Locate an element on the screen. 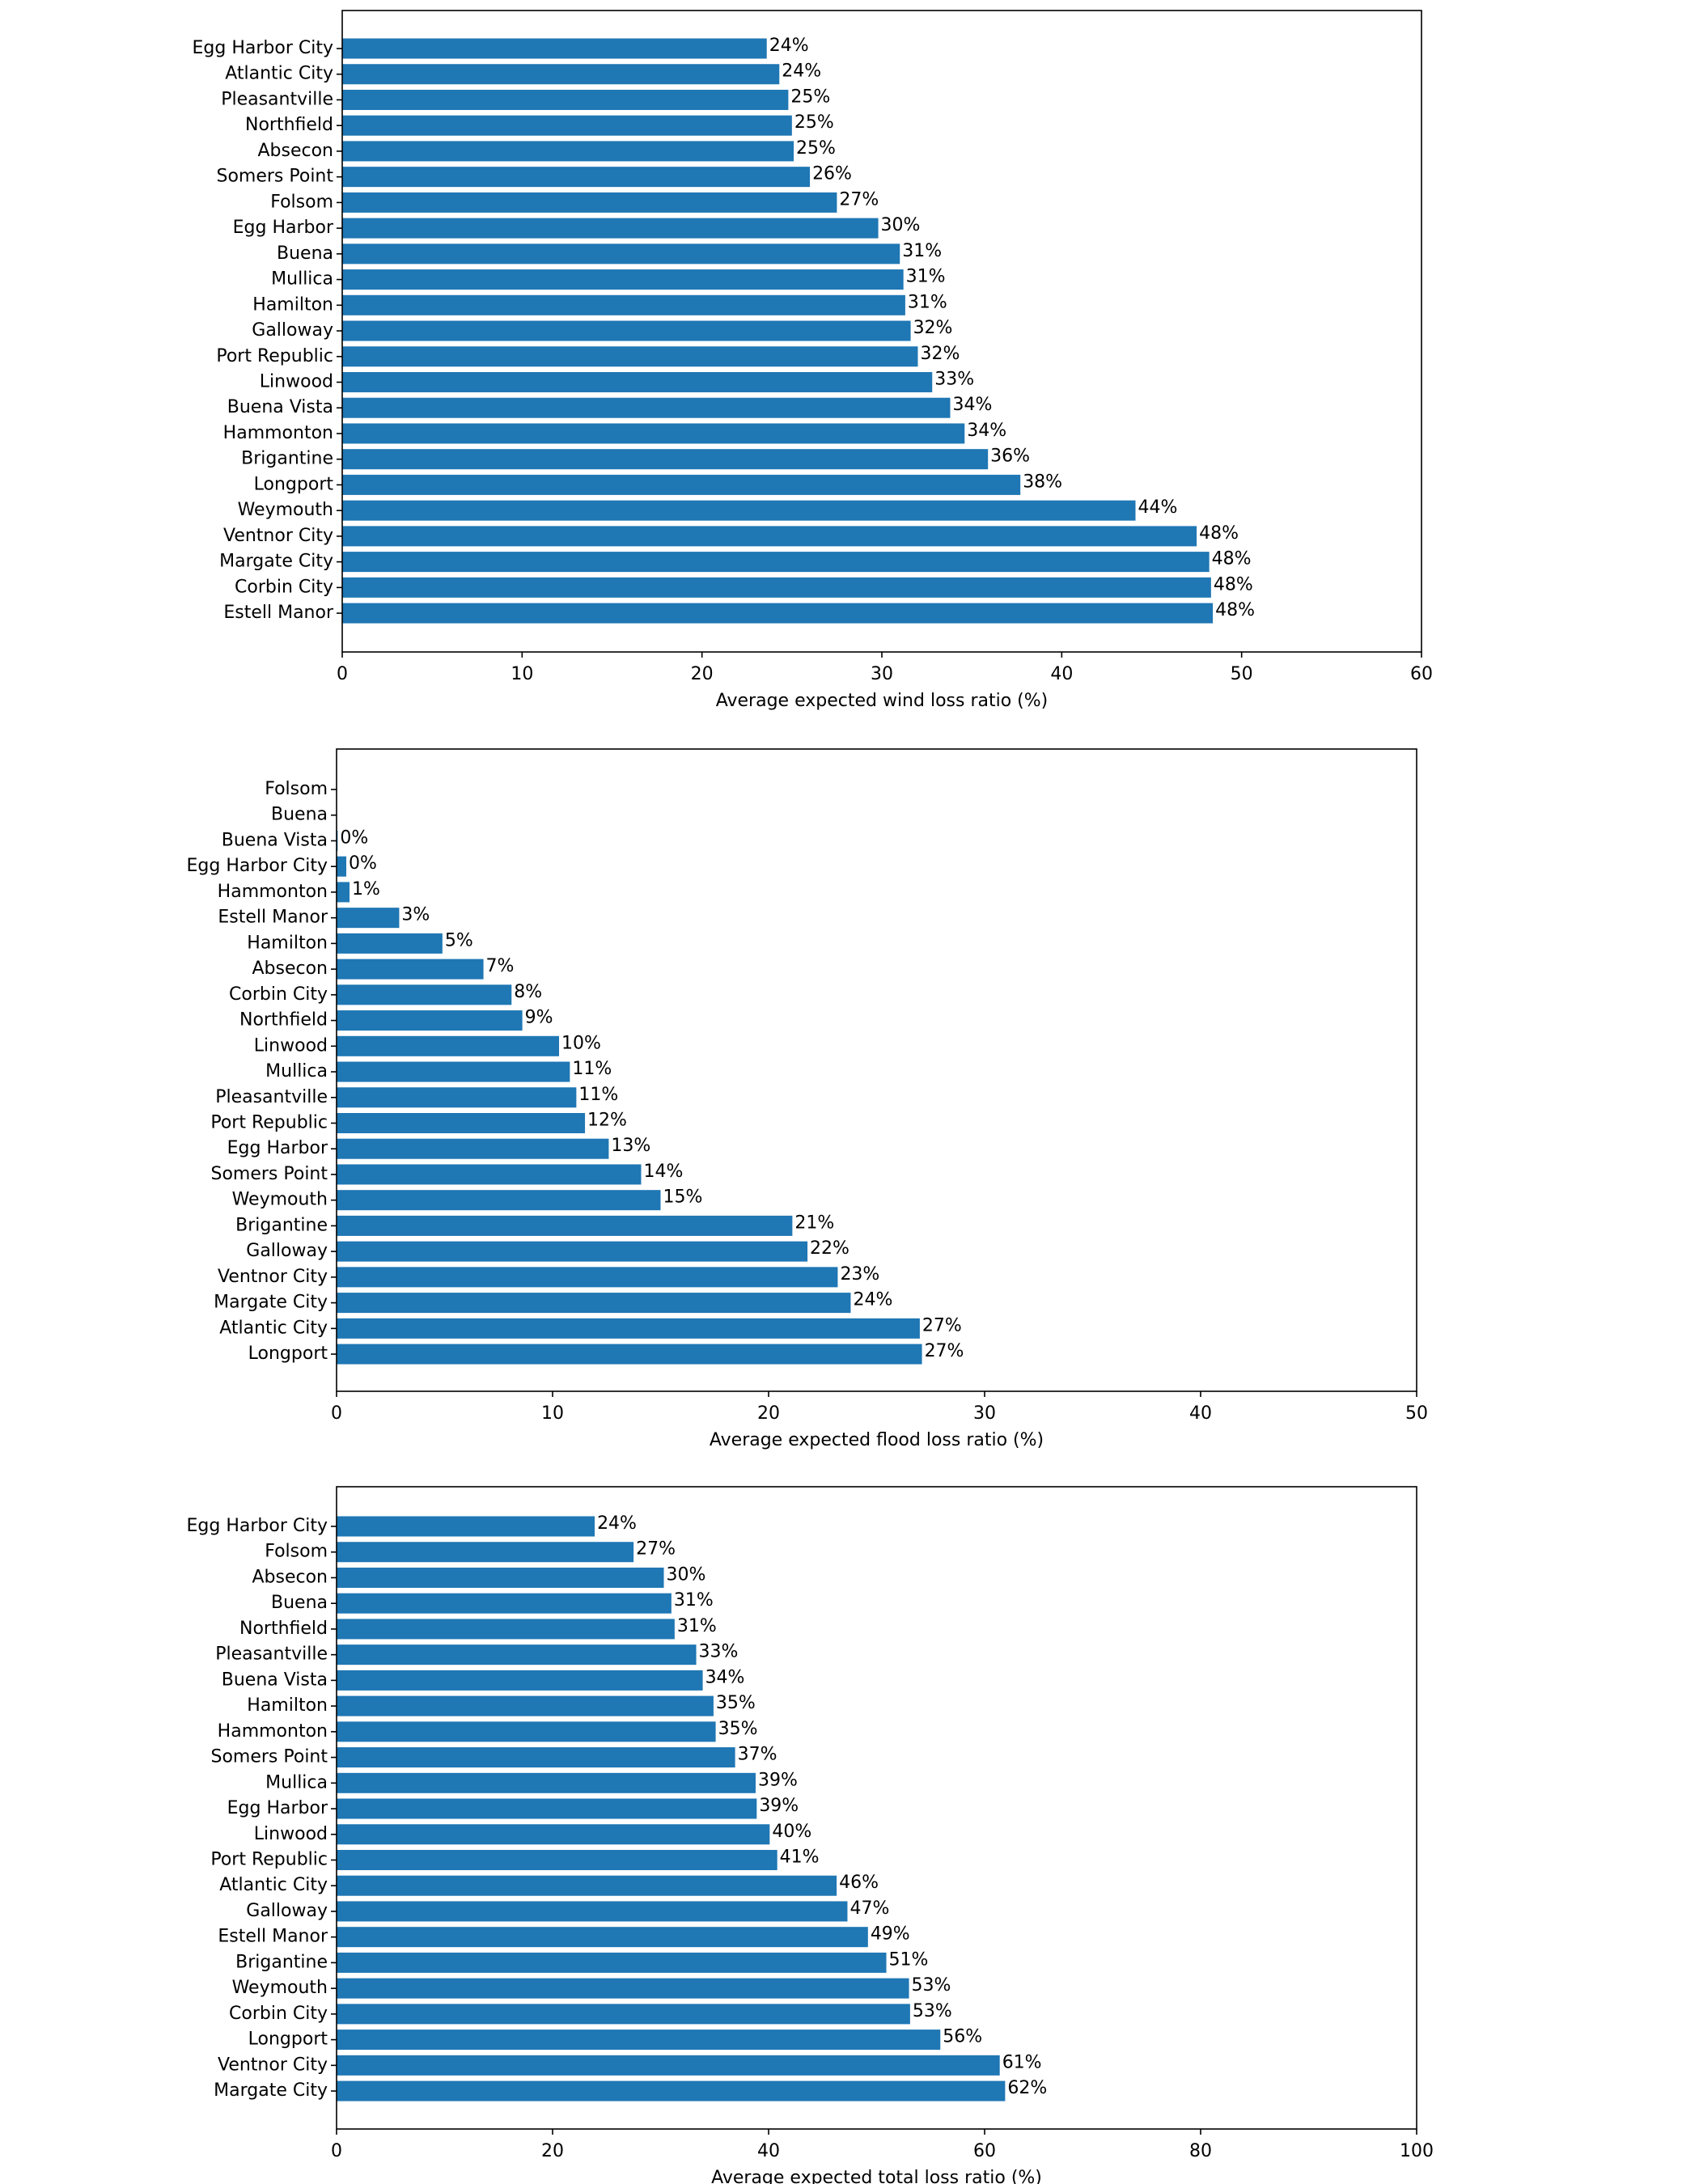  value-label: 39% is located at coordinates (779, 1806).